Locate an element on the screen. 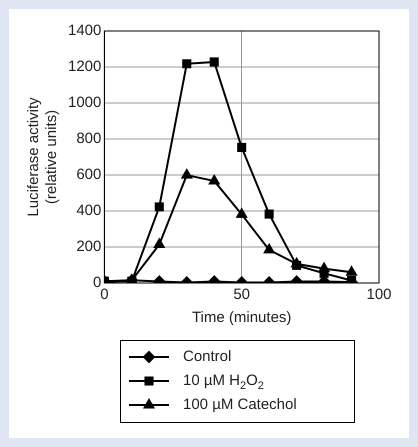  x-tick-label: 100 is located at coordinates (379, 295).